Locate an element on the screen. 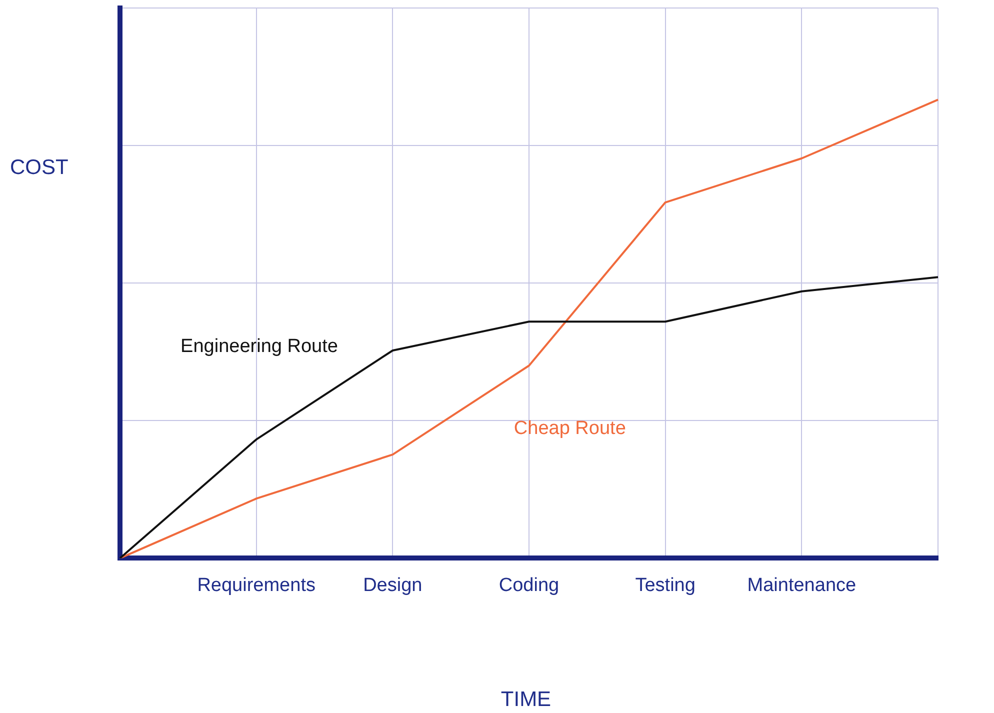 Image resolution: width=994 pixels, height=713 pixels. x-tick-label: Design is located at coordinates (392, 585).